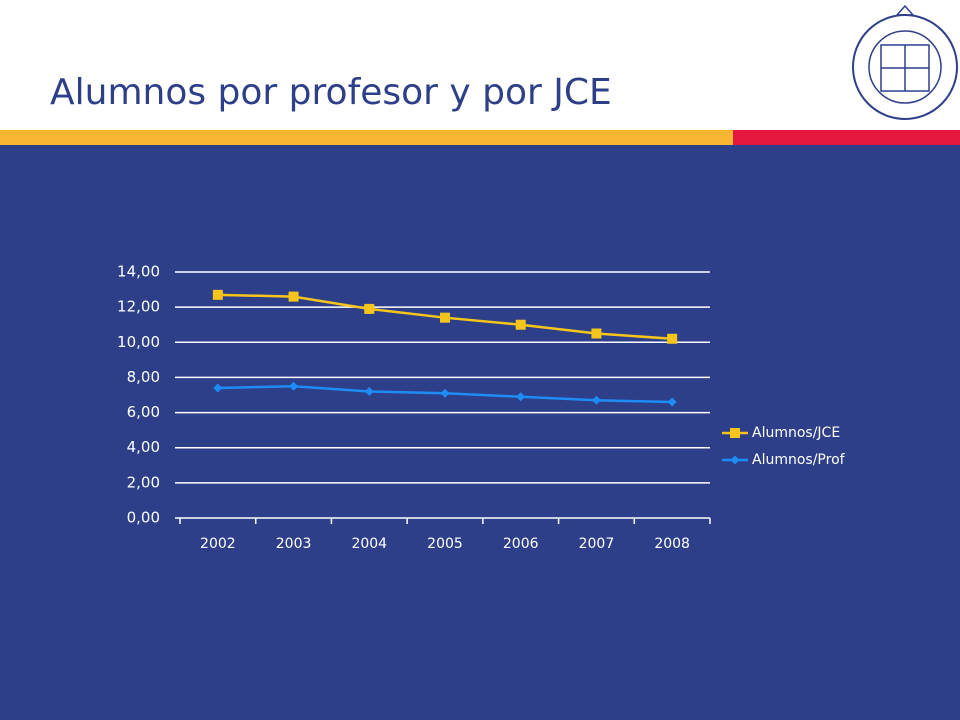 This screenshot has width=960, height=720. I want to click on stripe-red, so click(846, 137).